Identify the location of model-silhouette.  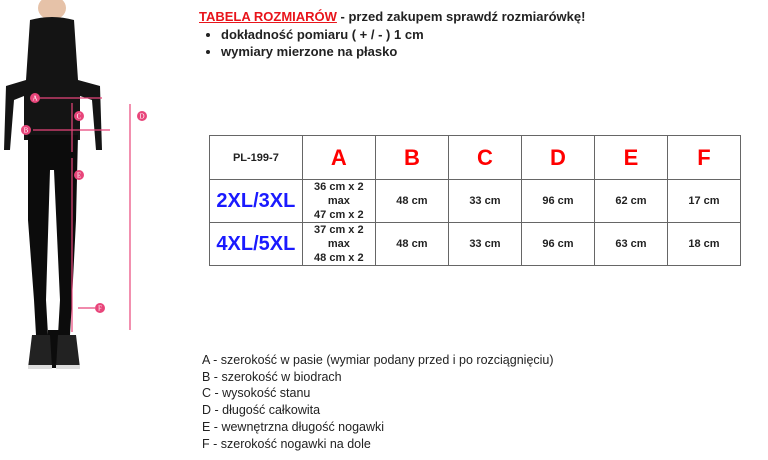
(53, 184).